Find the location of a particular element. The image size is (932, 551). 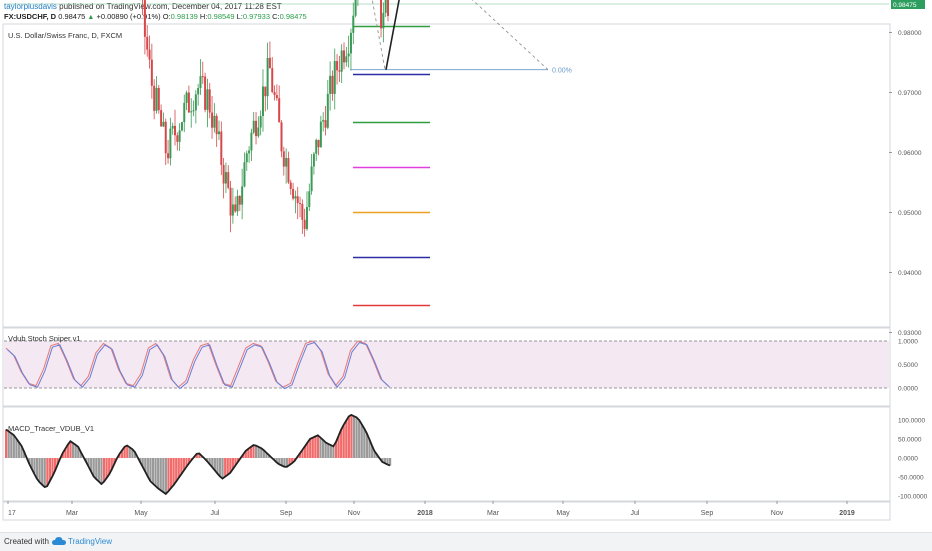

x-tick-label: Mar is located at coordinates (72, 513).